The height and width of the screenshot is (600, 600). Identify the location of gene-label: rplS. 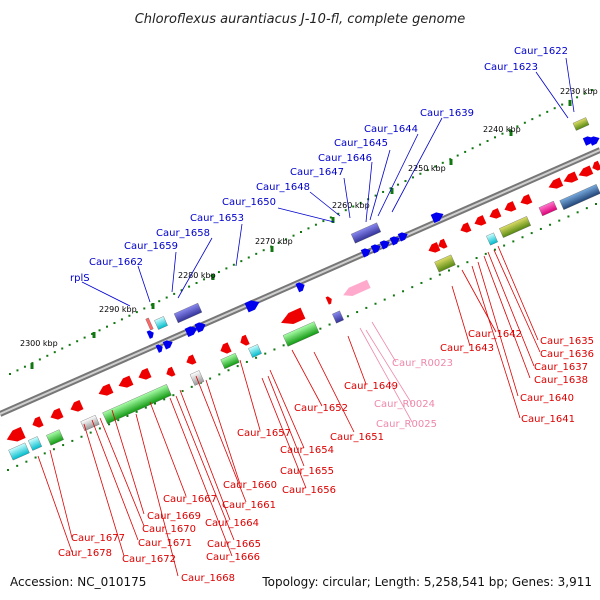
(80, 278).